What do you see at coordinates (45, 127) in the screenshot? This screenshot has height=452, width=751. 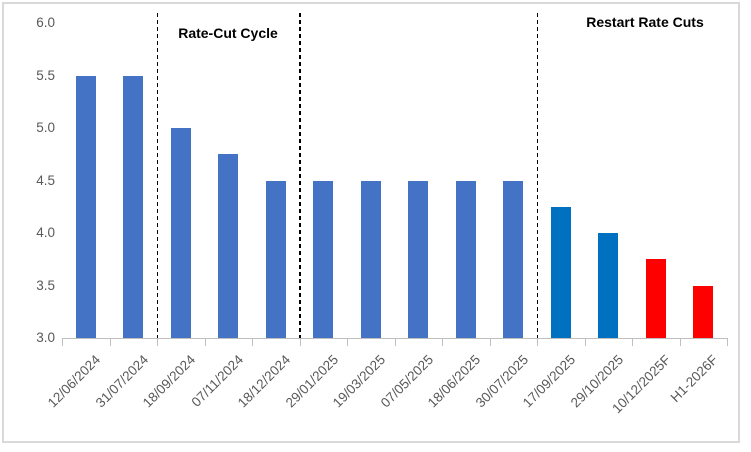 I see `y-tick-label: 5.0` at bounding box center [45, 127].